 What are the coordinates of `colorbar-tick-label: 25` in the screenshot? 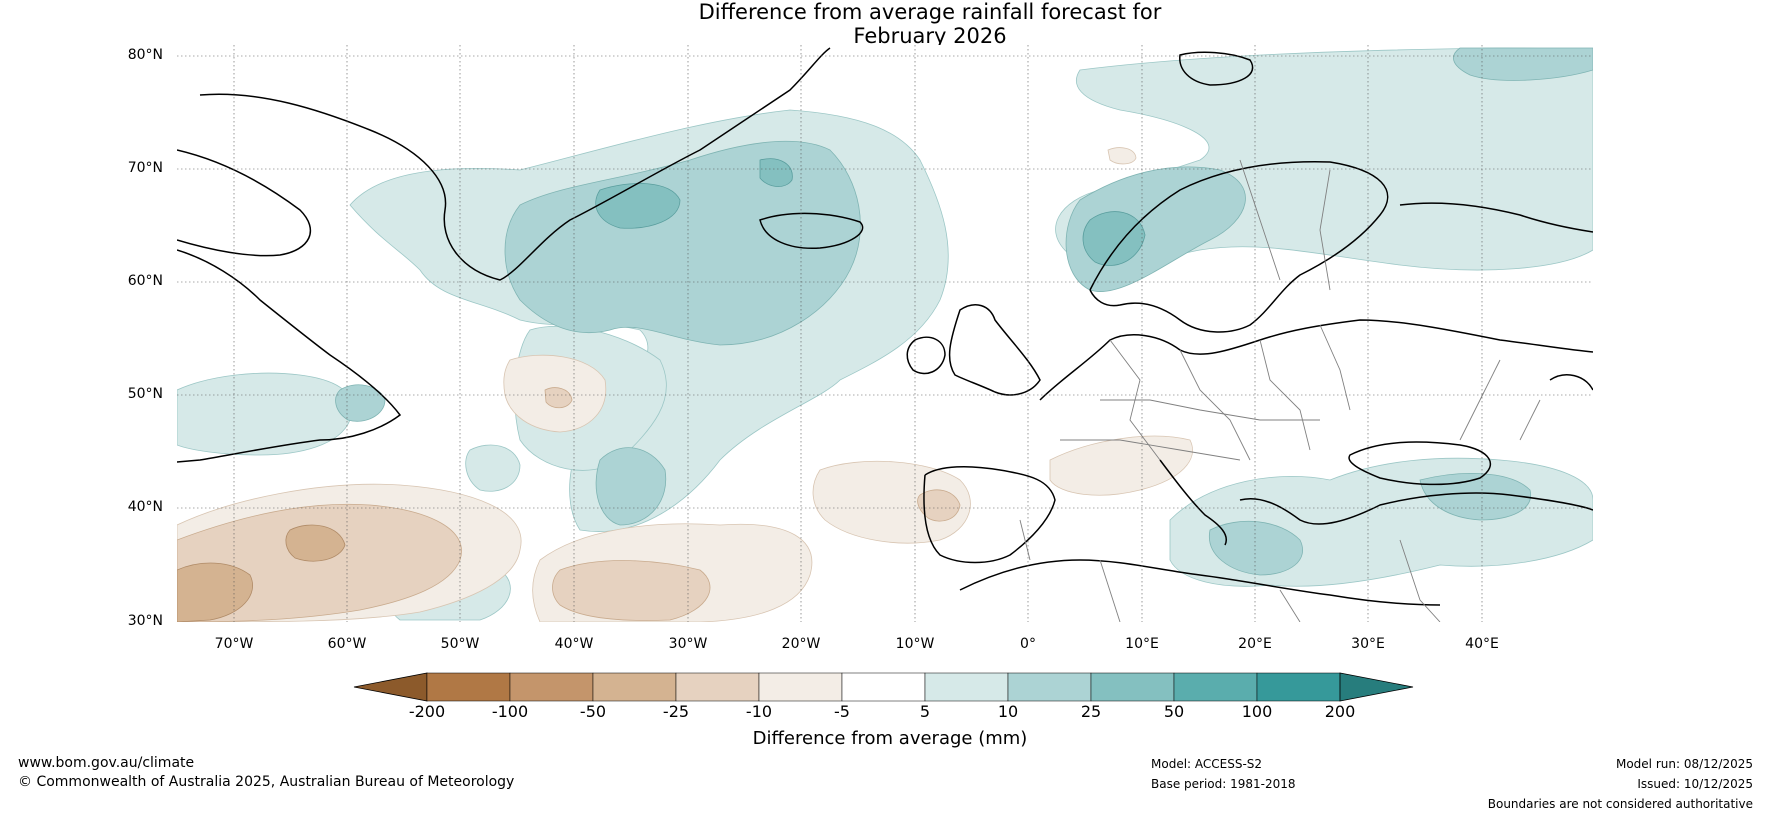 It's located at (1091, 711).